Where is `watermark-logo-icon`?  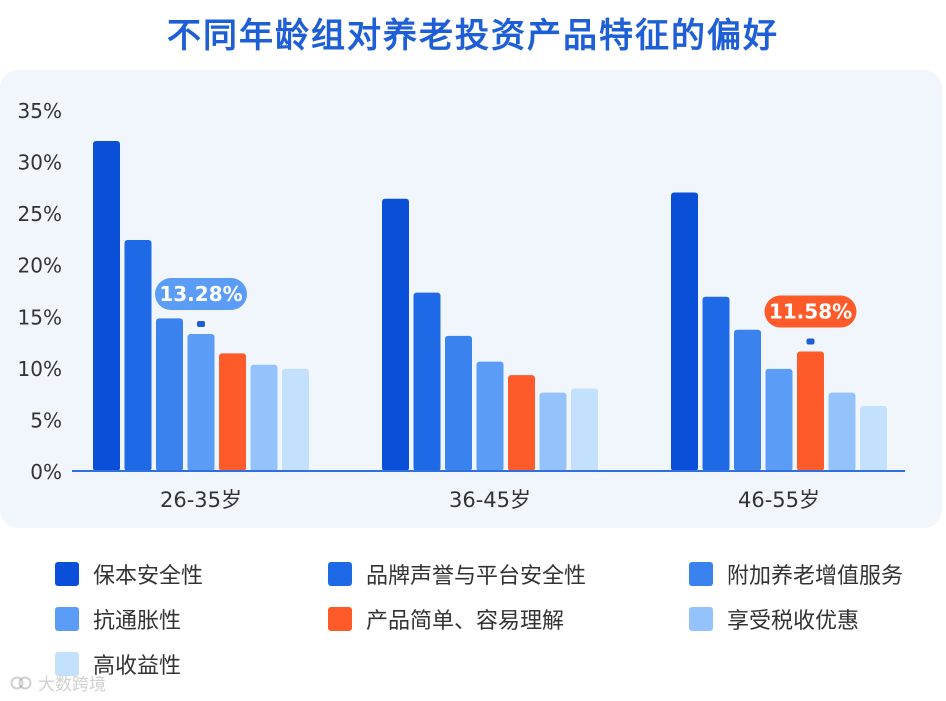 watermark-logo-icon is located at coordinates (21, 682).